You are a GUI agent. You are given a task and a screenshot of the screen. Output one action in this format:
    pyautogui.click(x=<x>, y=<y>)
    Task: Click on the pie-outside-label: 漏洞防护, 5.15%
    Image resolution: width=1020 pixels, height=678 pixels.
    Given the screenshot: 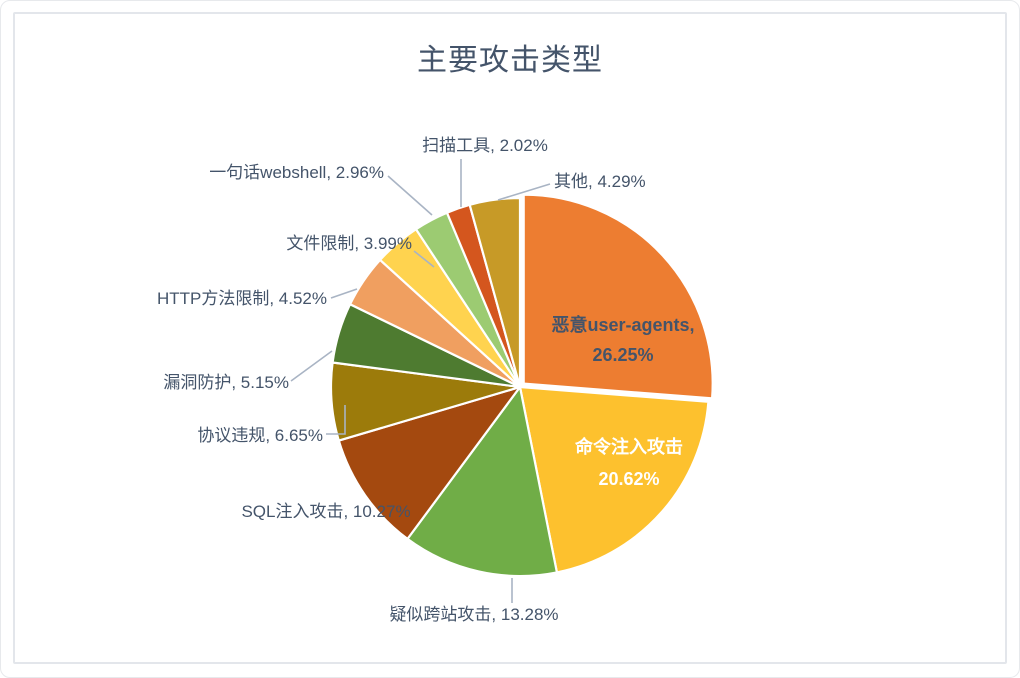 What is the action you would take?
    pyautogui.click(x=226, y=382)
    